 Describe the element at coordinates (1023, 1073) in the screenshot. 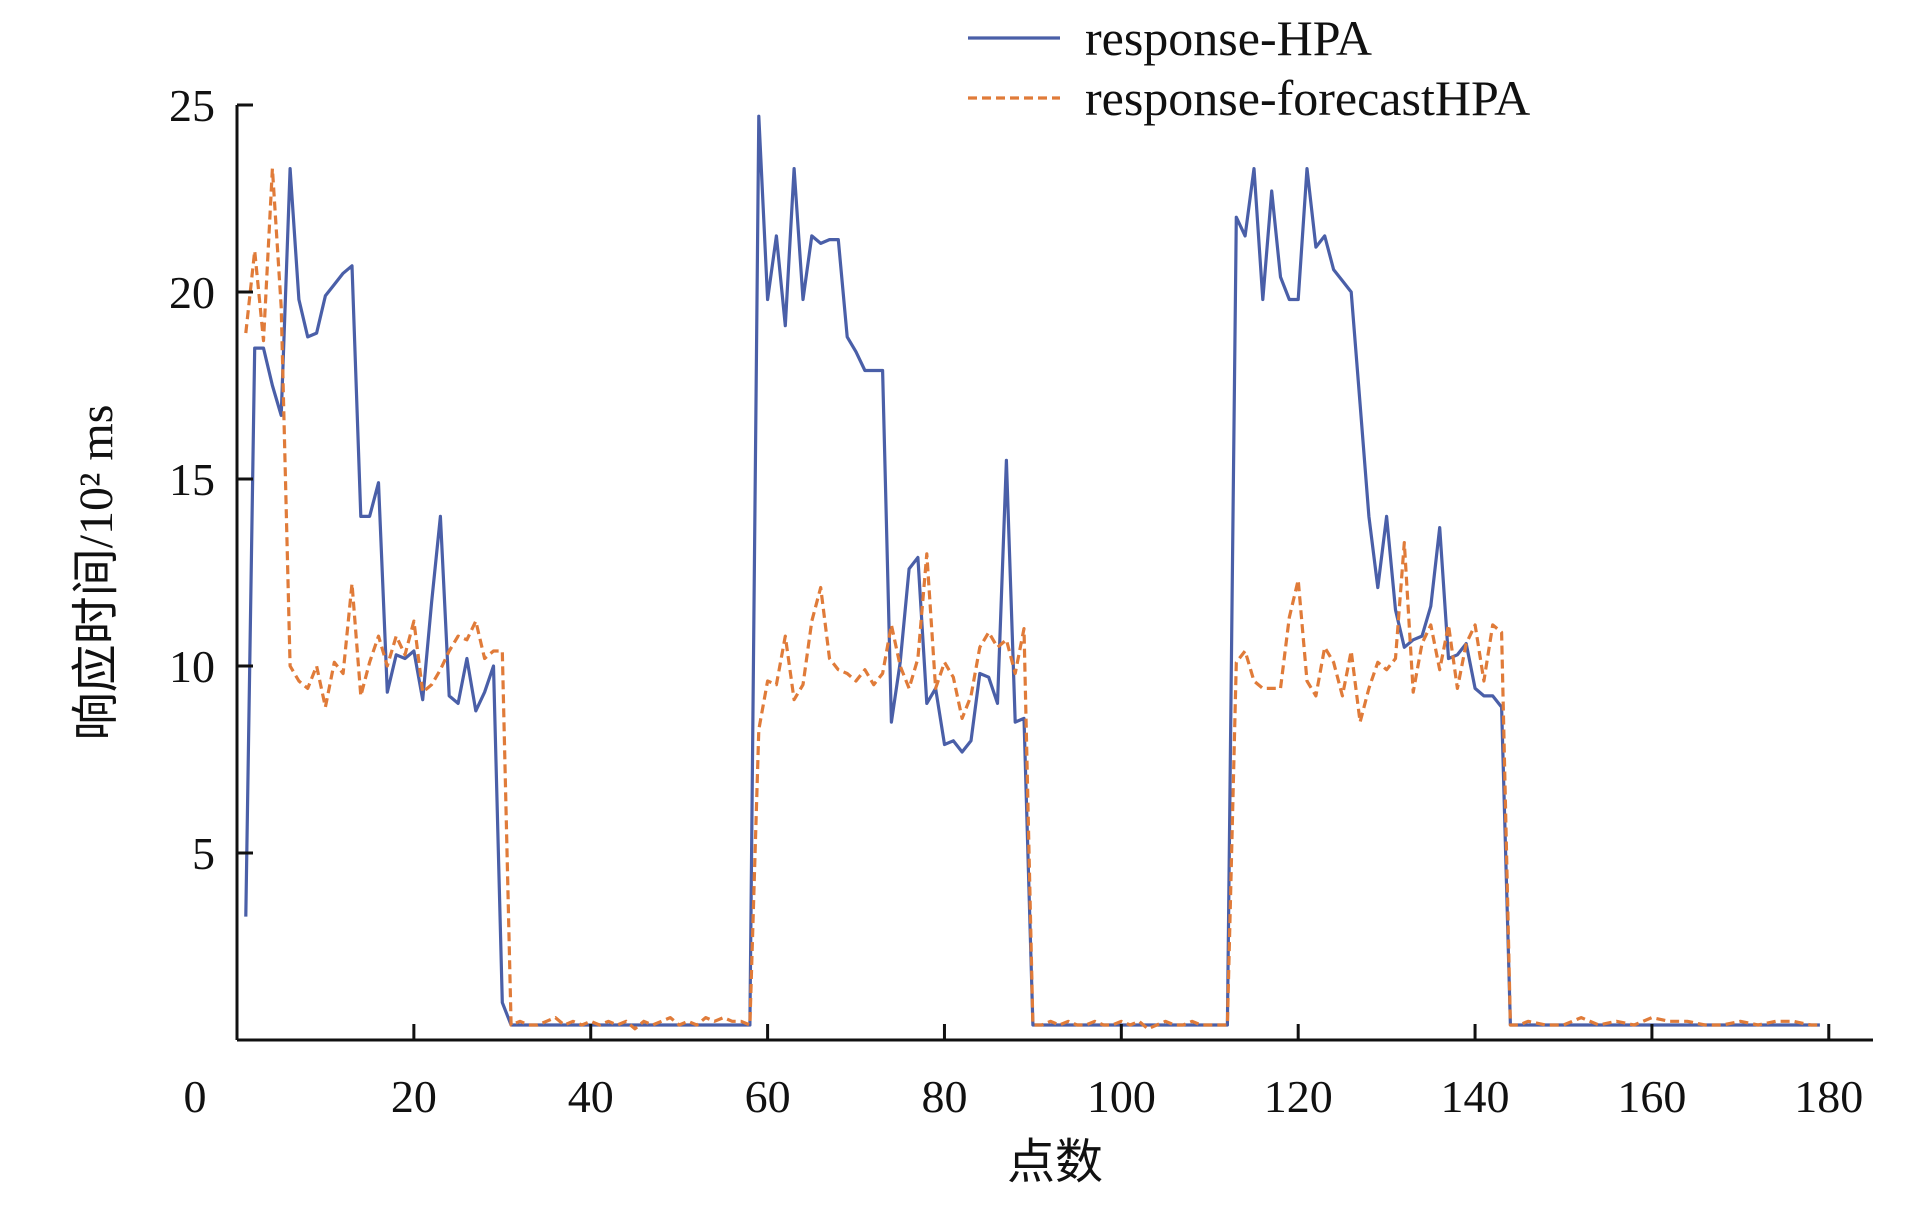

I see `x-ticks: 0 20 40 60 80 100 120 140 160 180` at that location.